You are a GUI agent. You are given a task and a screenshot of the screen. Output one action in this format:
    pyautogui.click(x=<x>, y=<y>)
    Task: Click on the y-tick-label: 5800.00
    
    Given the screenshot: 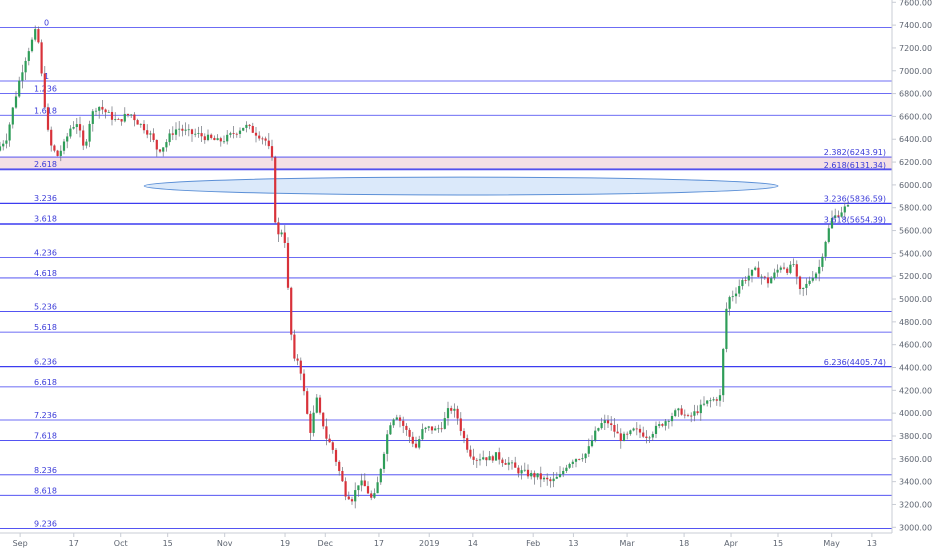 What is the action you would take?
    pyautogui.click(x=915, y=208)
    